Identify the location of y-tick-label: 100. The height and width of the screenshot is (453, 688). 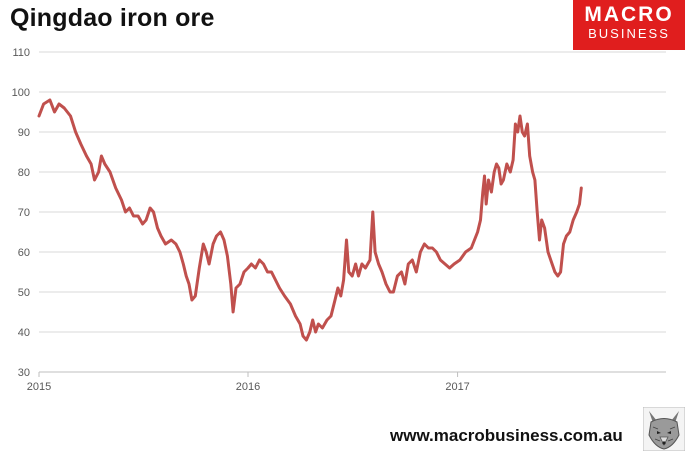
(21, 93).